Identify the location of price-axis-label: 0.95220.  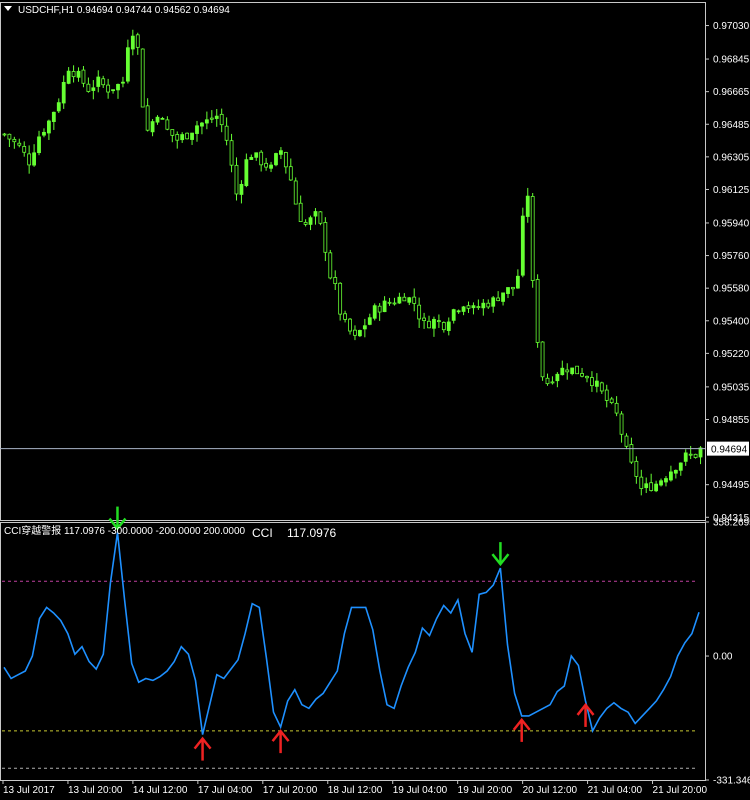
(731, 354).